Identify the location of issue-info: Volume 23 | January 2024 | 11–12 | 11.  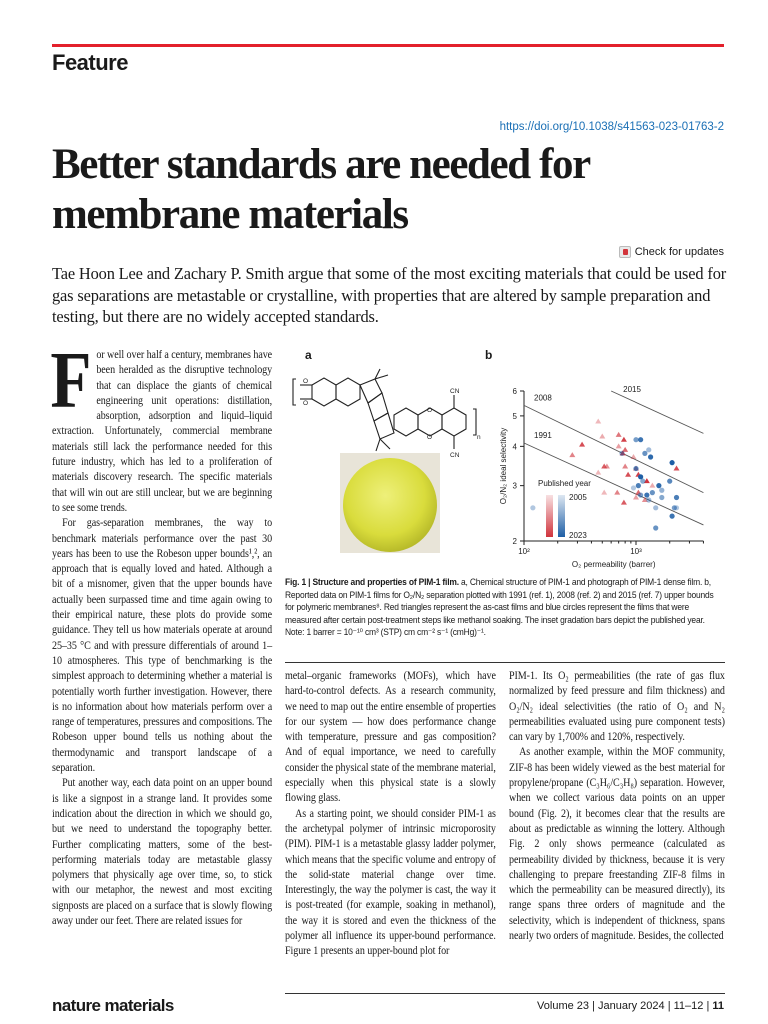
(630, 1006).